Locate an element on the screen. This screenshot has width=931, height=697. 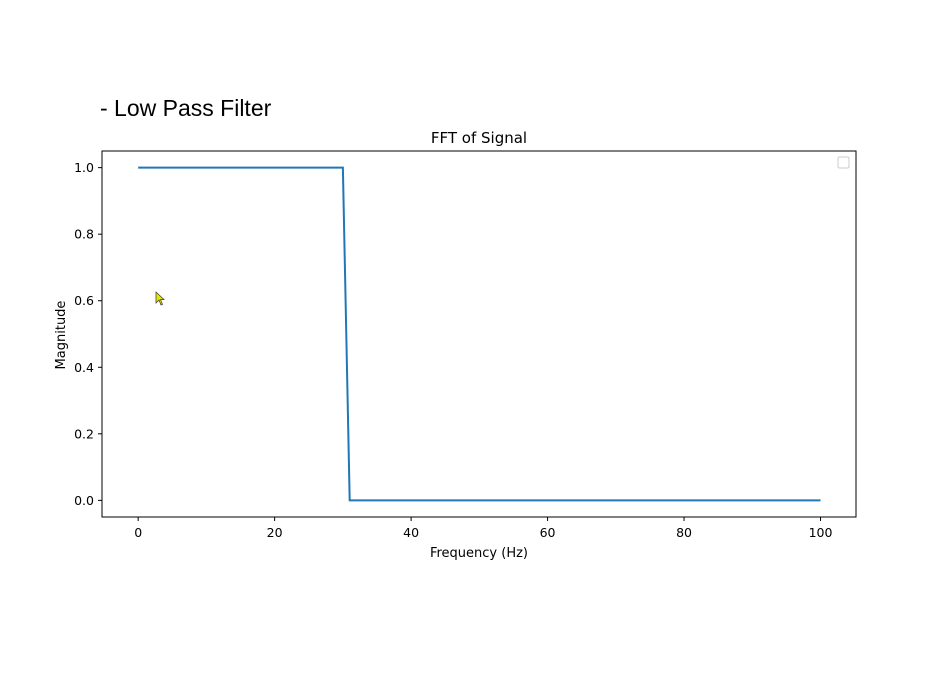
x-tick-label: 0 is located at coordinates (138, 532).